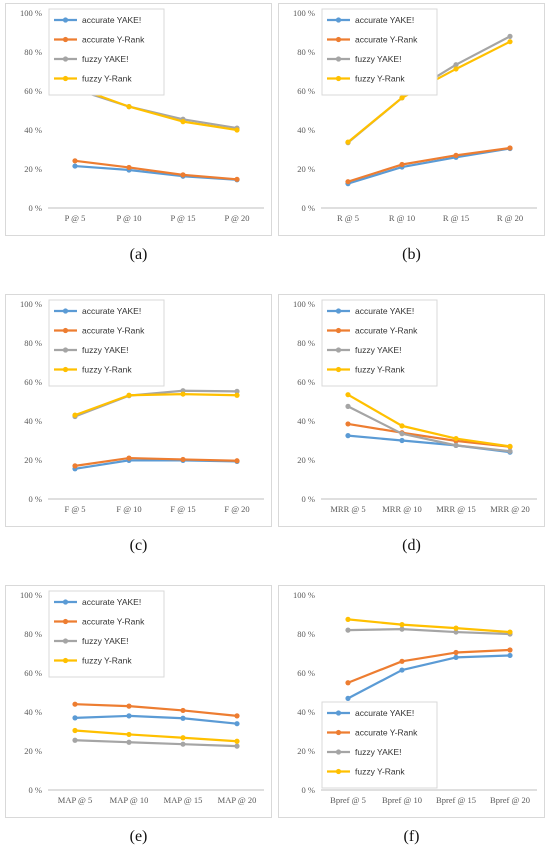 The image size is (550, 853). Describe the element at coordinates (237, 800) in the screenshot. I see `x-tick-label: MAP @ 20` at that location.